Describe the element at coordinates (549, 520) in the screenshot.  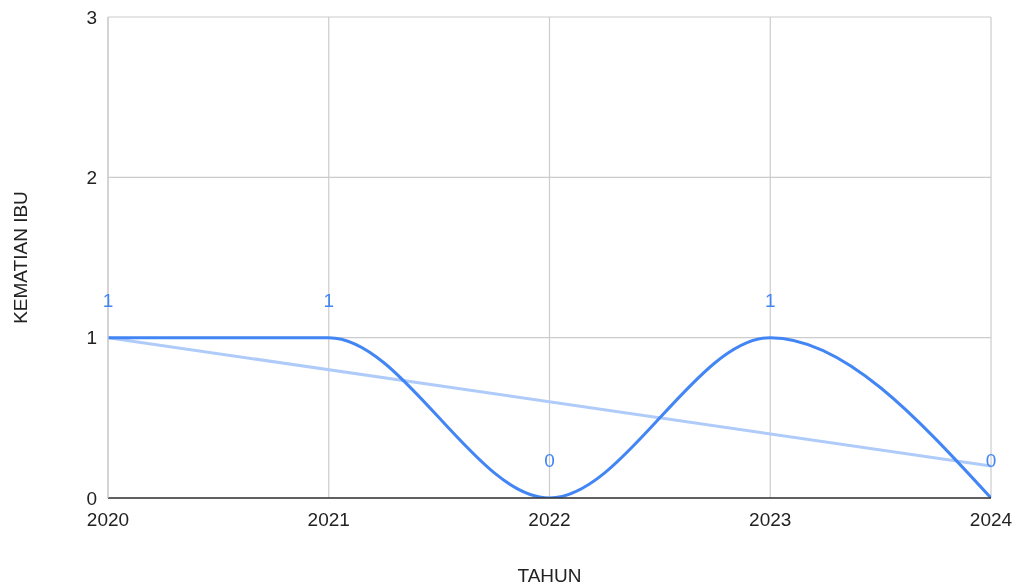
I see `x-tick-label: 2022` at that location.